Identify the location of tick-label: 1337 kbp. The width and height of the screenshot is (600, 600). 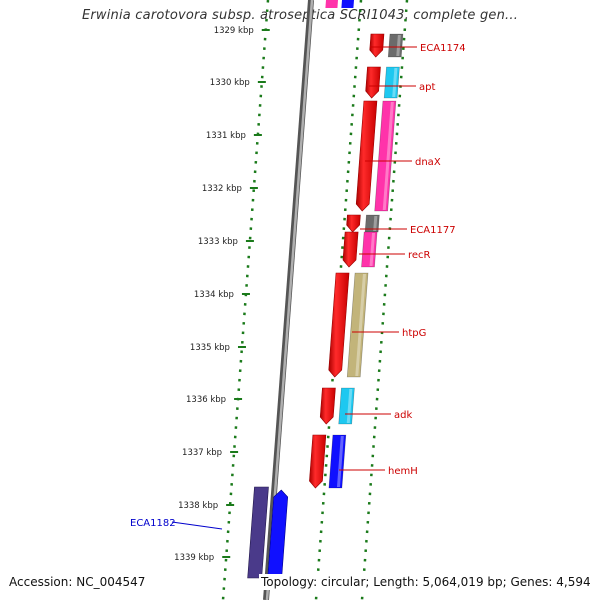
(202, 453).